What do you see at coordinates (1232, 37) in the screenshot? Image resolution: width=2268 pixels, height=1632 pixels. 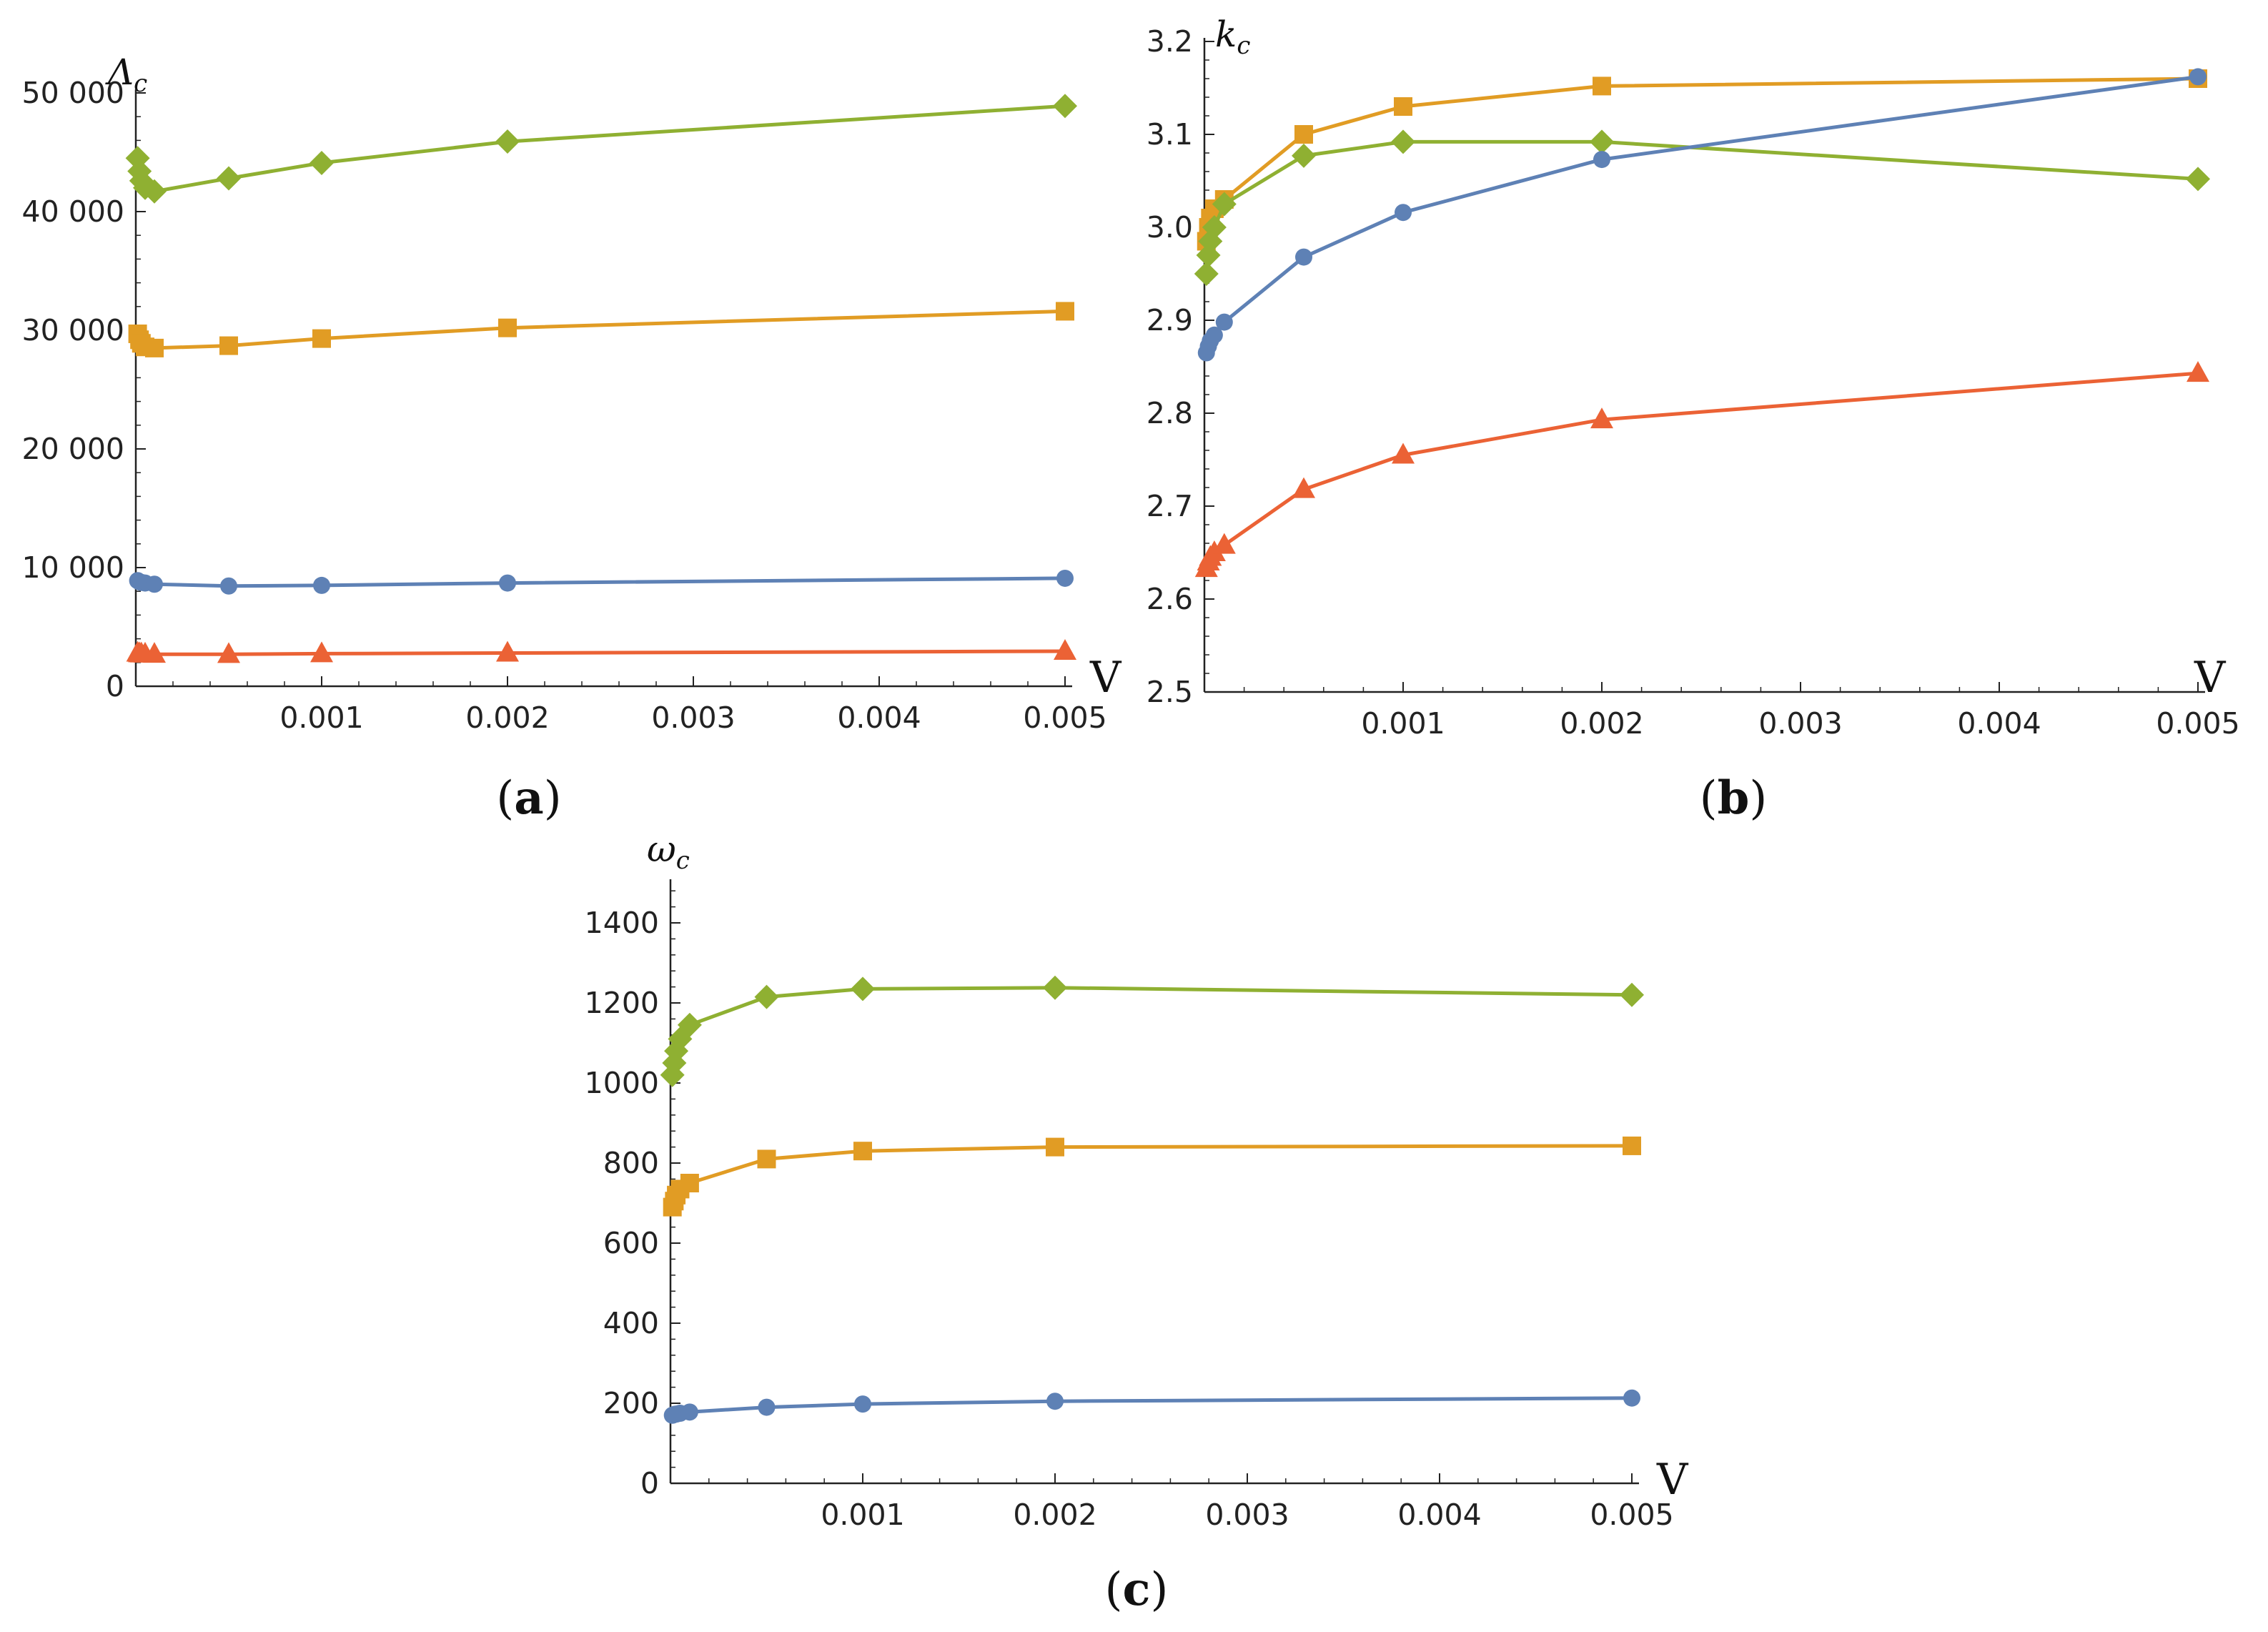 I see `panel-b-ylabel: kc` at bounding box center [1232, 37].